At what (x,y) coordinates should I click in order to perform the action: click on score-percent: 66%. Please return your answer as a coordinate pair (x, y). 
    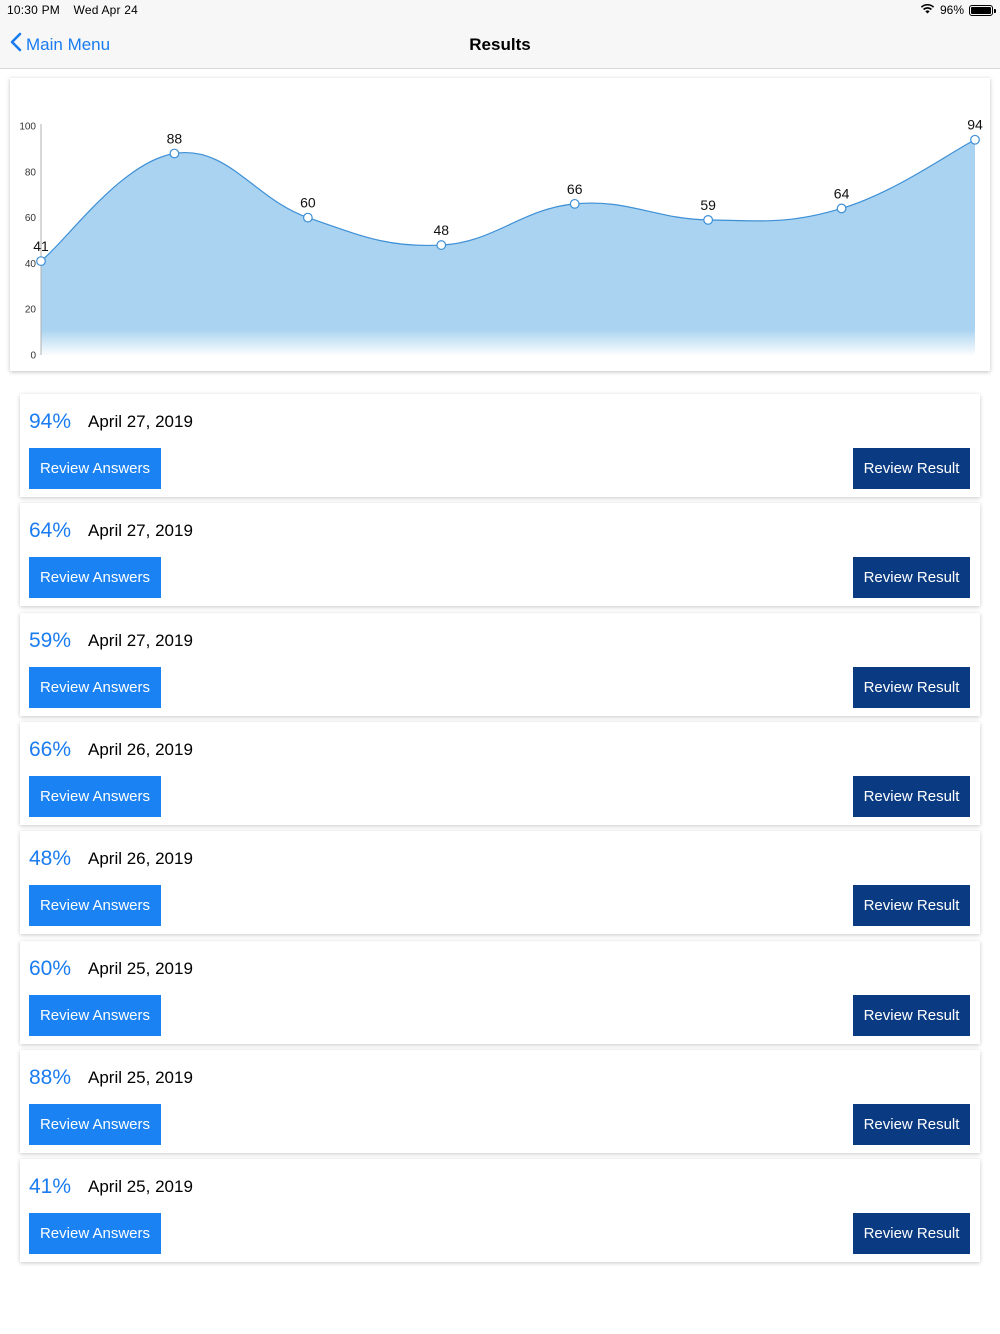
    Looking at the image, I should click on (50, 749).